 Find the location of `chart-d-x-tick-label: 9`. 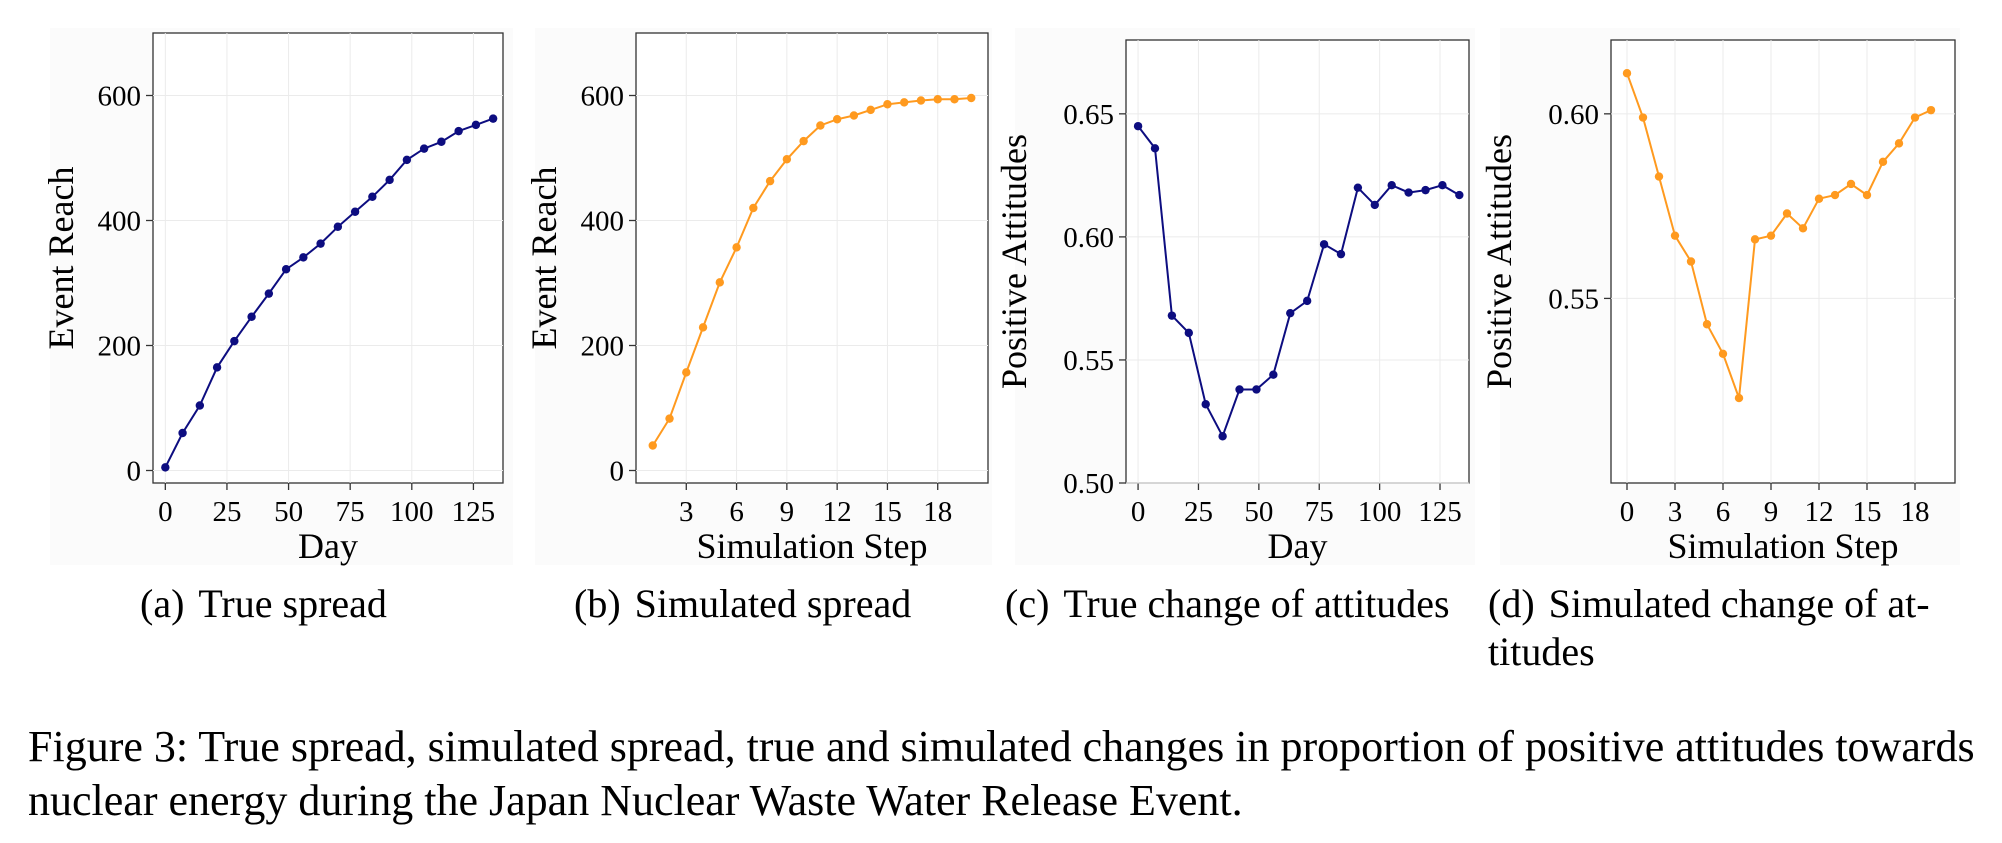

chart-d-x-tick-label: 9 is located at coordinates (1771, 512).